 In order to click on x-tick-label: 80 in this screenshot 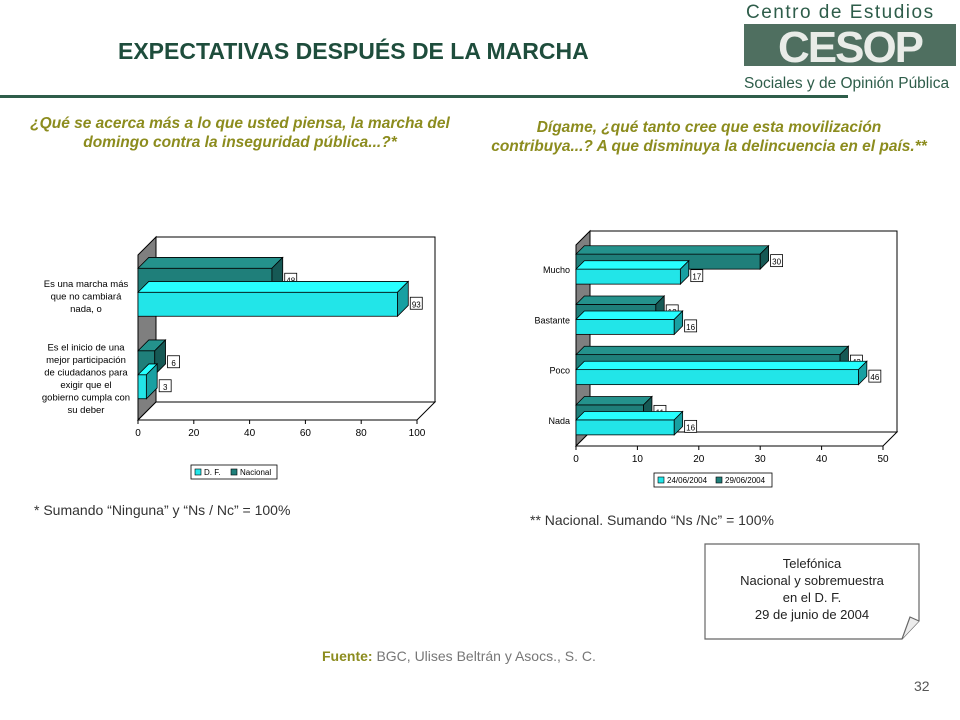, I will do `click(362, 433)`.